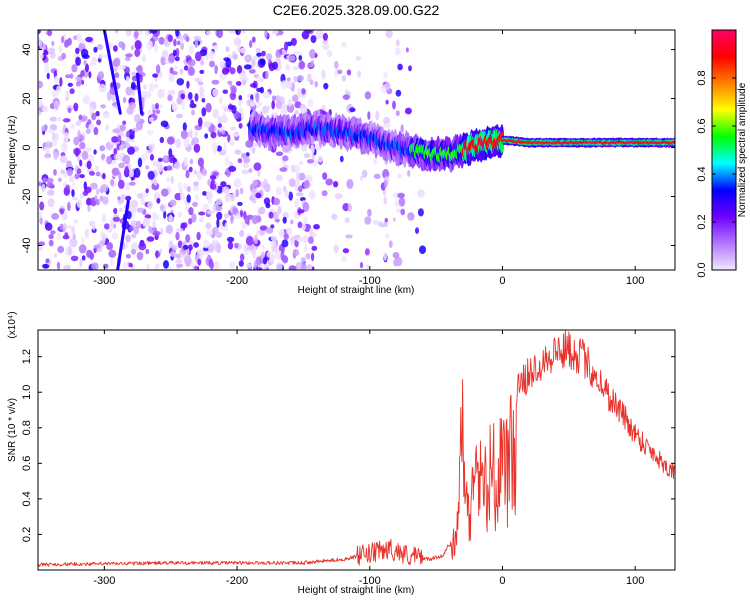 The width and height of the screenshot is (750, 600). I want to click on x-tick-label: 100, so click(635, 281).